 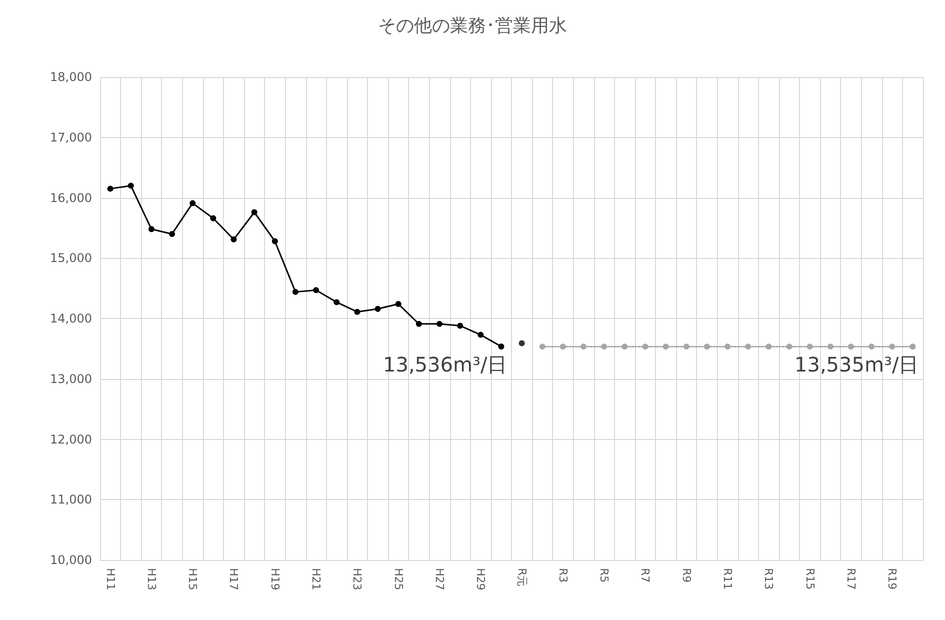 What do you see at coordinates (110, 579) in the screenshot?
I see `x-tick-label: H11` at bounding box center [110, 579].